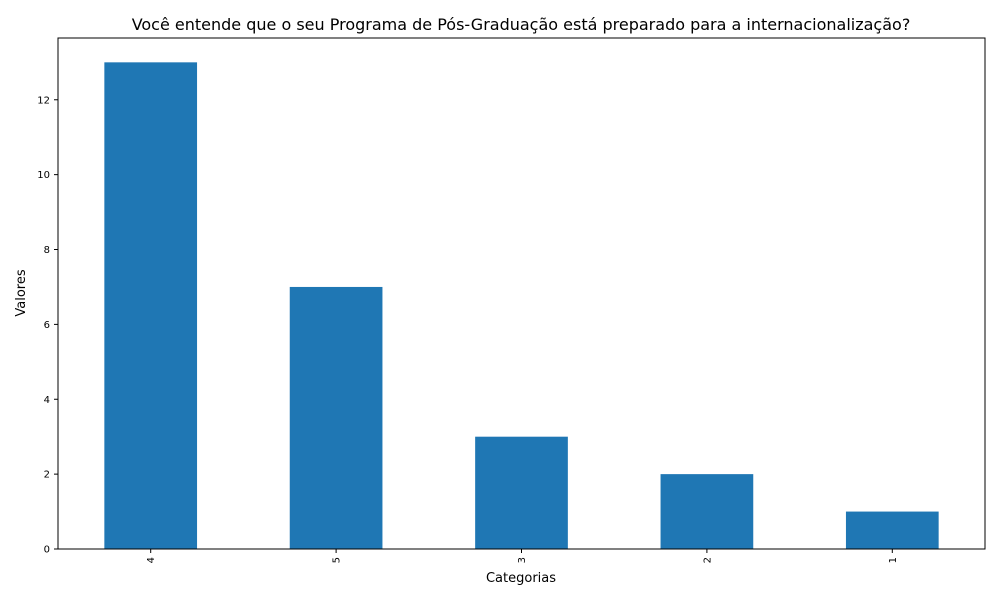 The width and height of the screenshot is (1000, 600). Describe the element at coordinates (47, 550) in the screenshot. I see `y-tick-label: 0` at that location.